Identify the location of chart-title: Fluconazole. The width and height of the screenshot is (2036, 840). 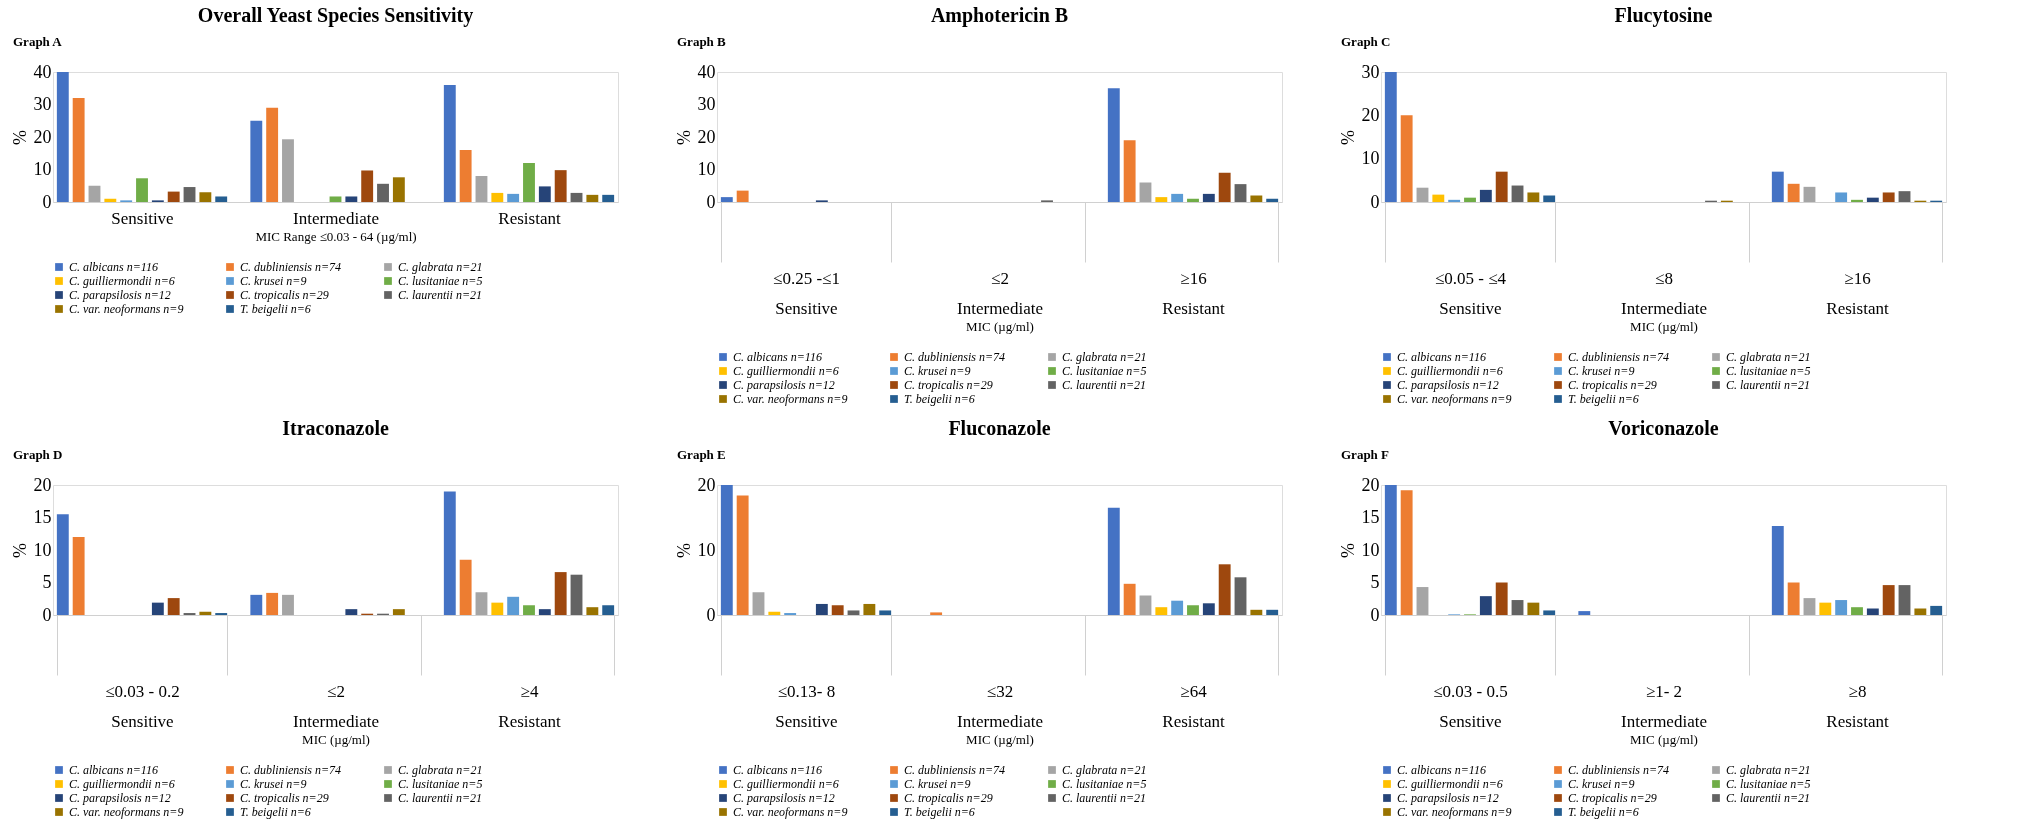
(999, 428).